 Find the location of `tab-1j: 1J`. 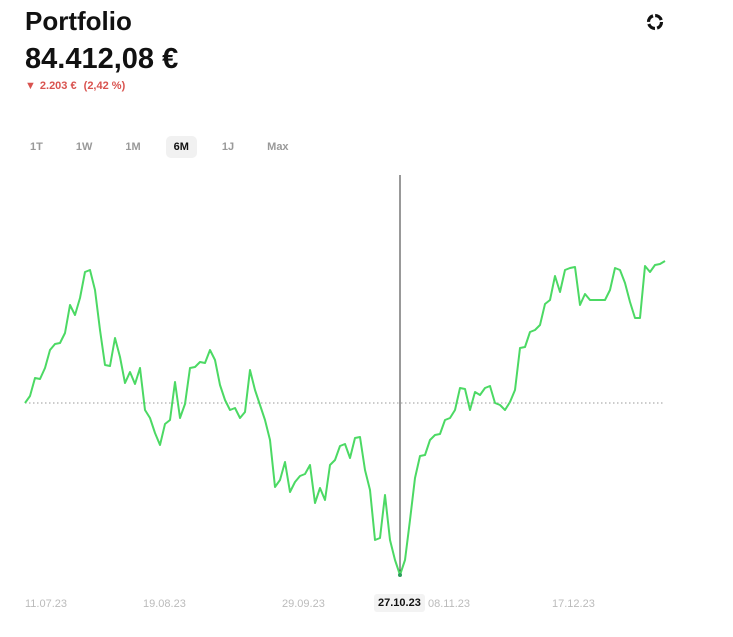

tab-1j: 1J is located at coordinates (228, 147).